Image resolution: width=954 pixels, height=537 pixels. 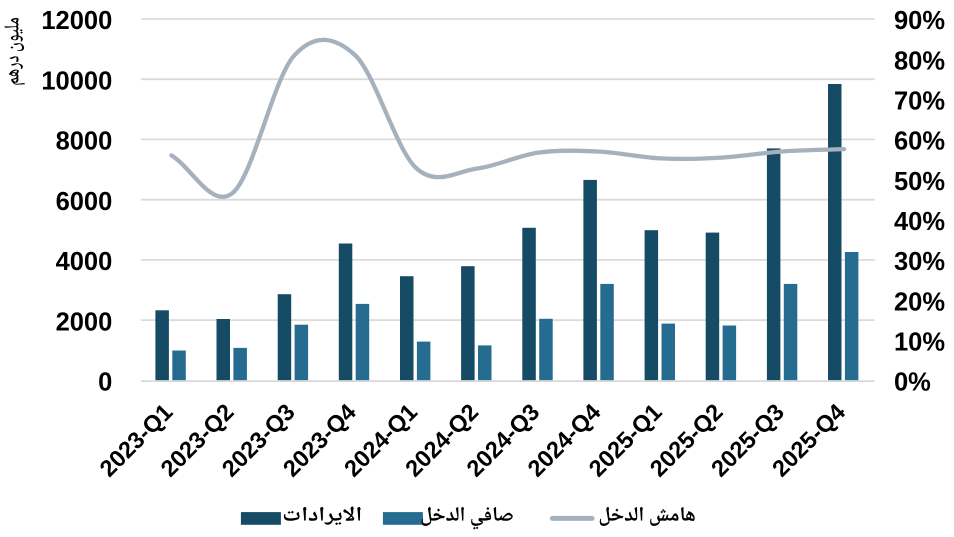 What do you see at coordinates (105, 383) in the screenshot?
I see `svg-text: 0` at bounding box center [105, 383].